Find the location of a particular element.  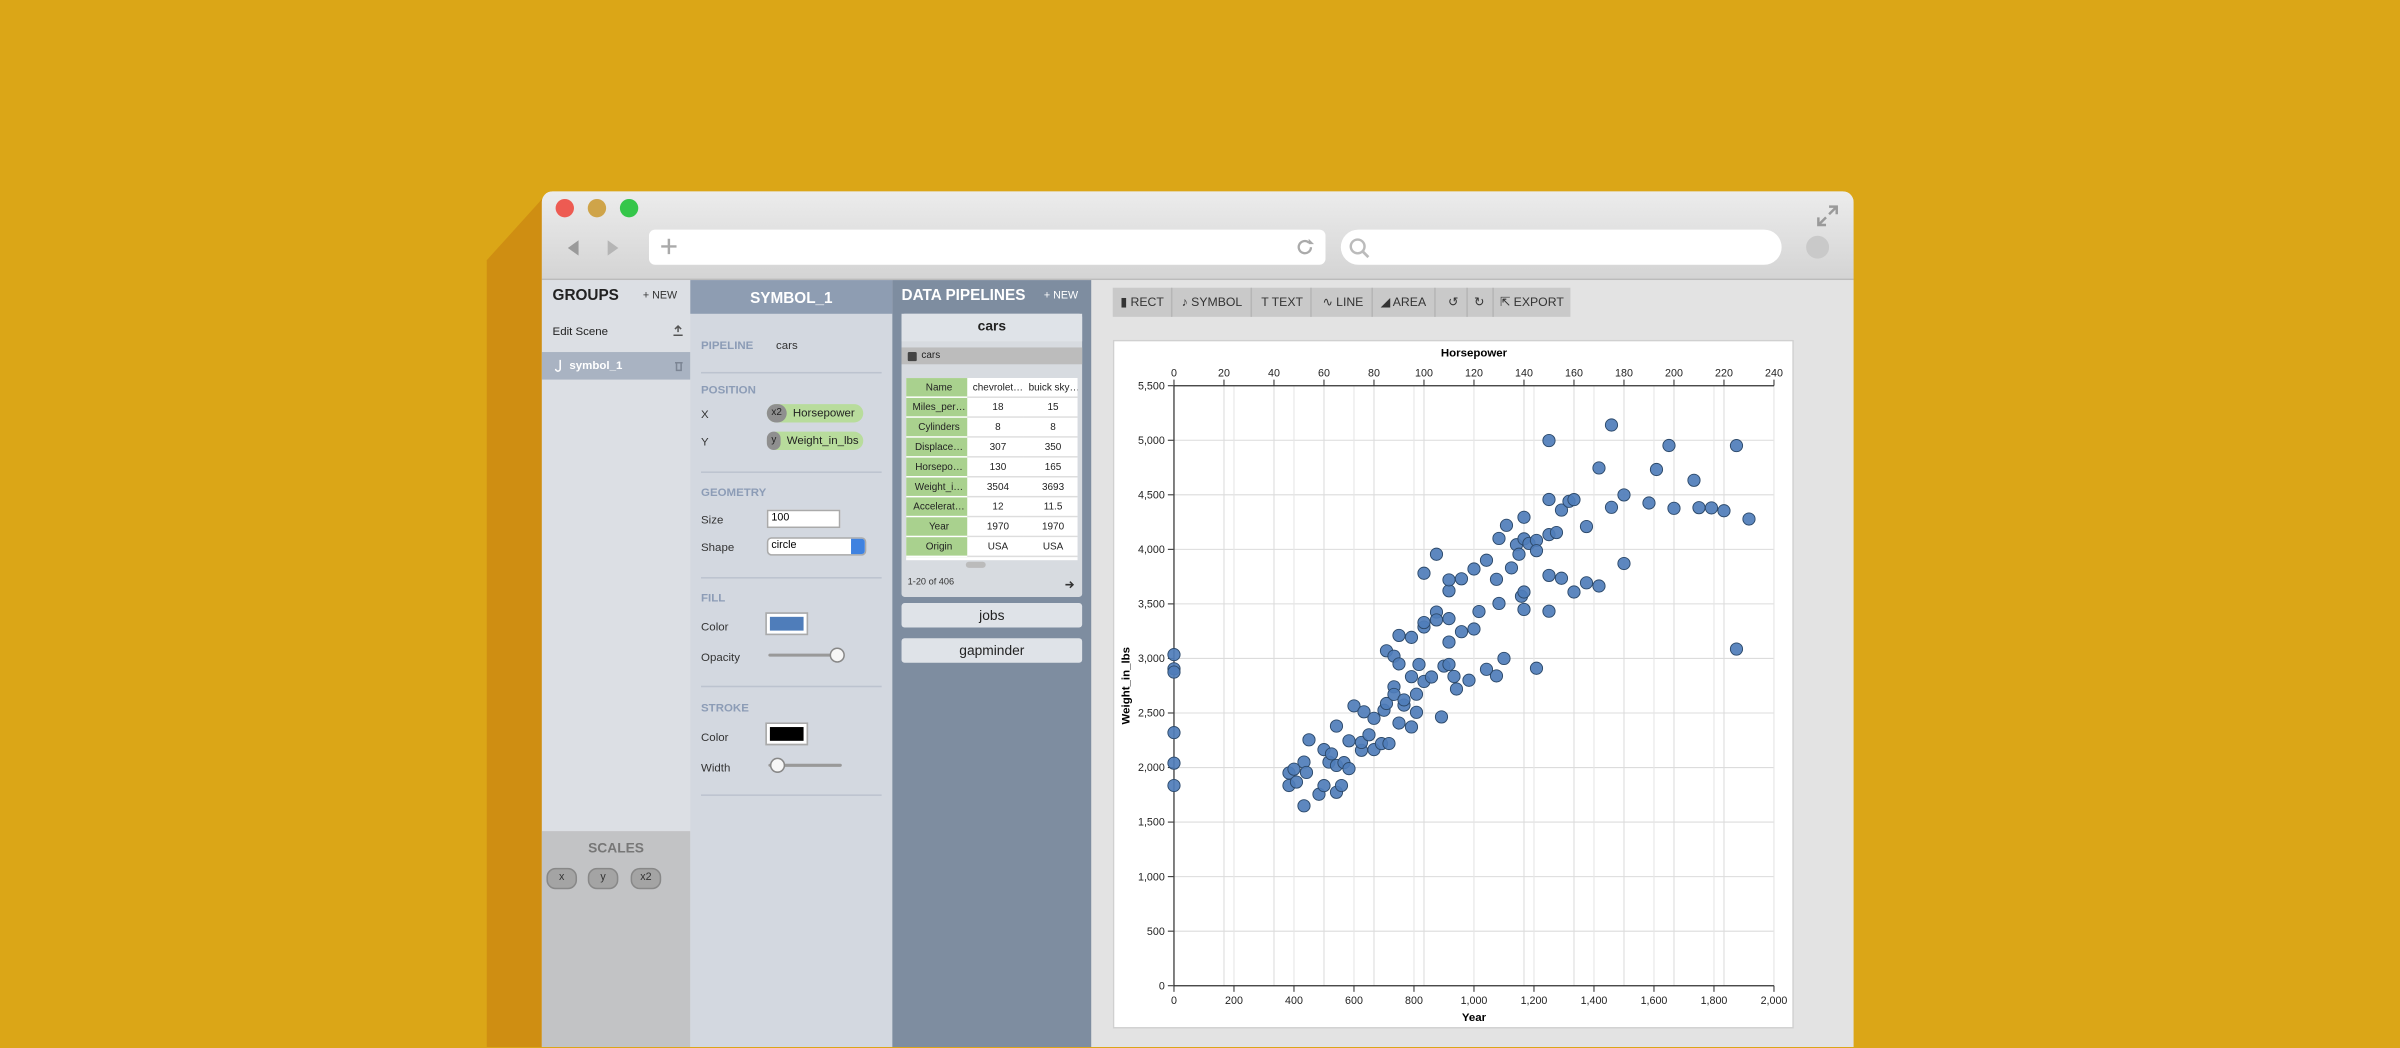

text-tool: T TEXT is located at coordinates (1283, 302).